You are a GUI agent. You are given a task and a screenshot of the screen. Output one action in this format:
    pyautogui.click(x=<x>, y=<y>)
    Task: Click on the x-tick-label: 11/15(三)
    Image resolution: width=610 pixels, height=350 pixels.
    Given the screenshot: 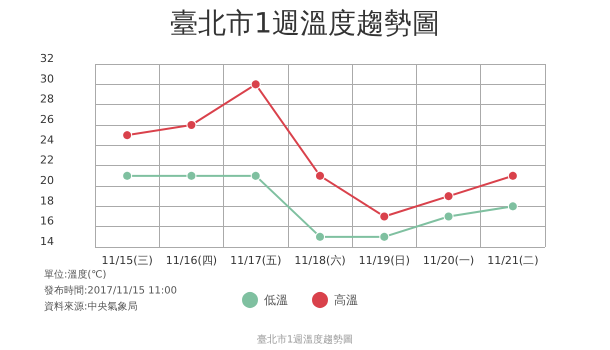 What is the action you would take?
    pyautogui.click(x=127, y=260)
    